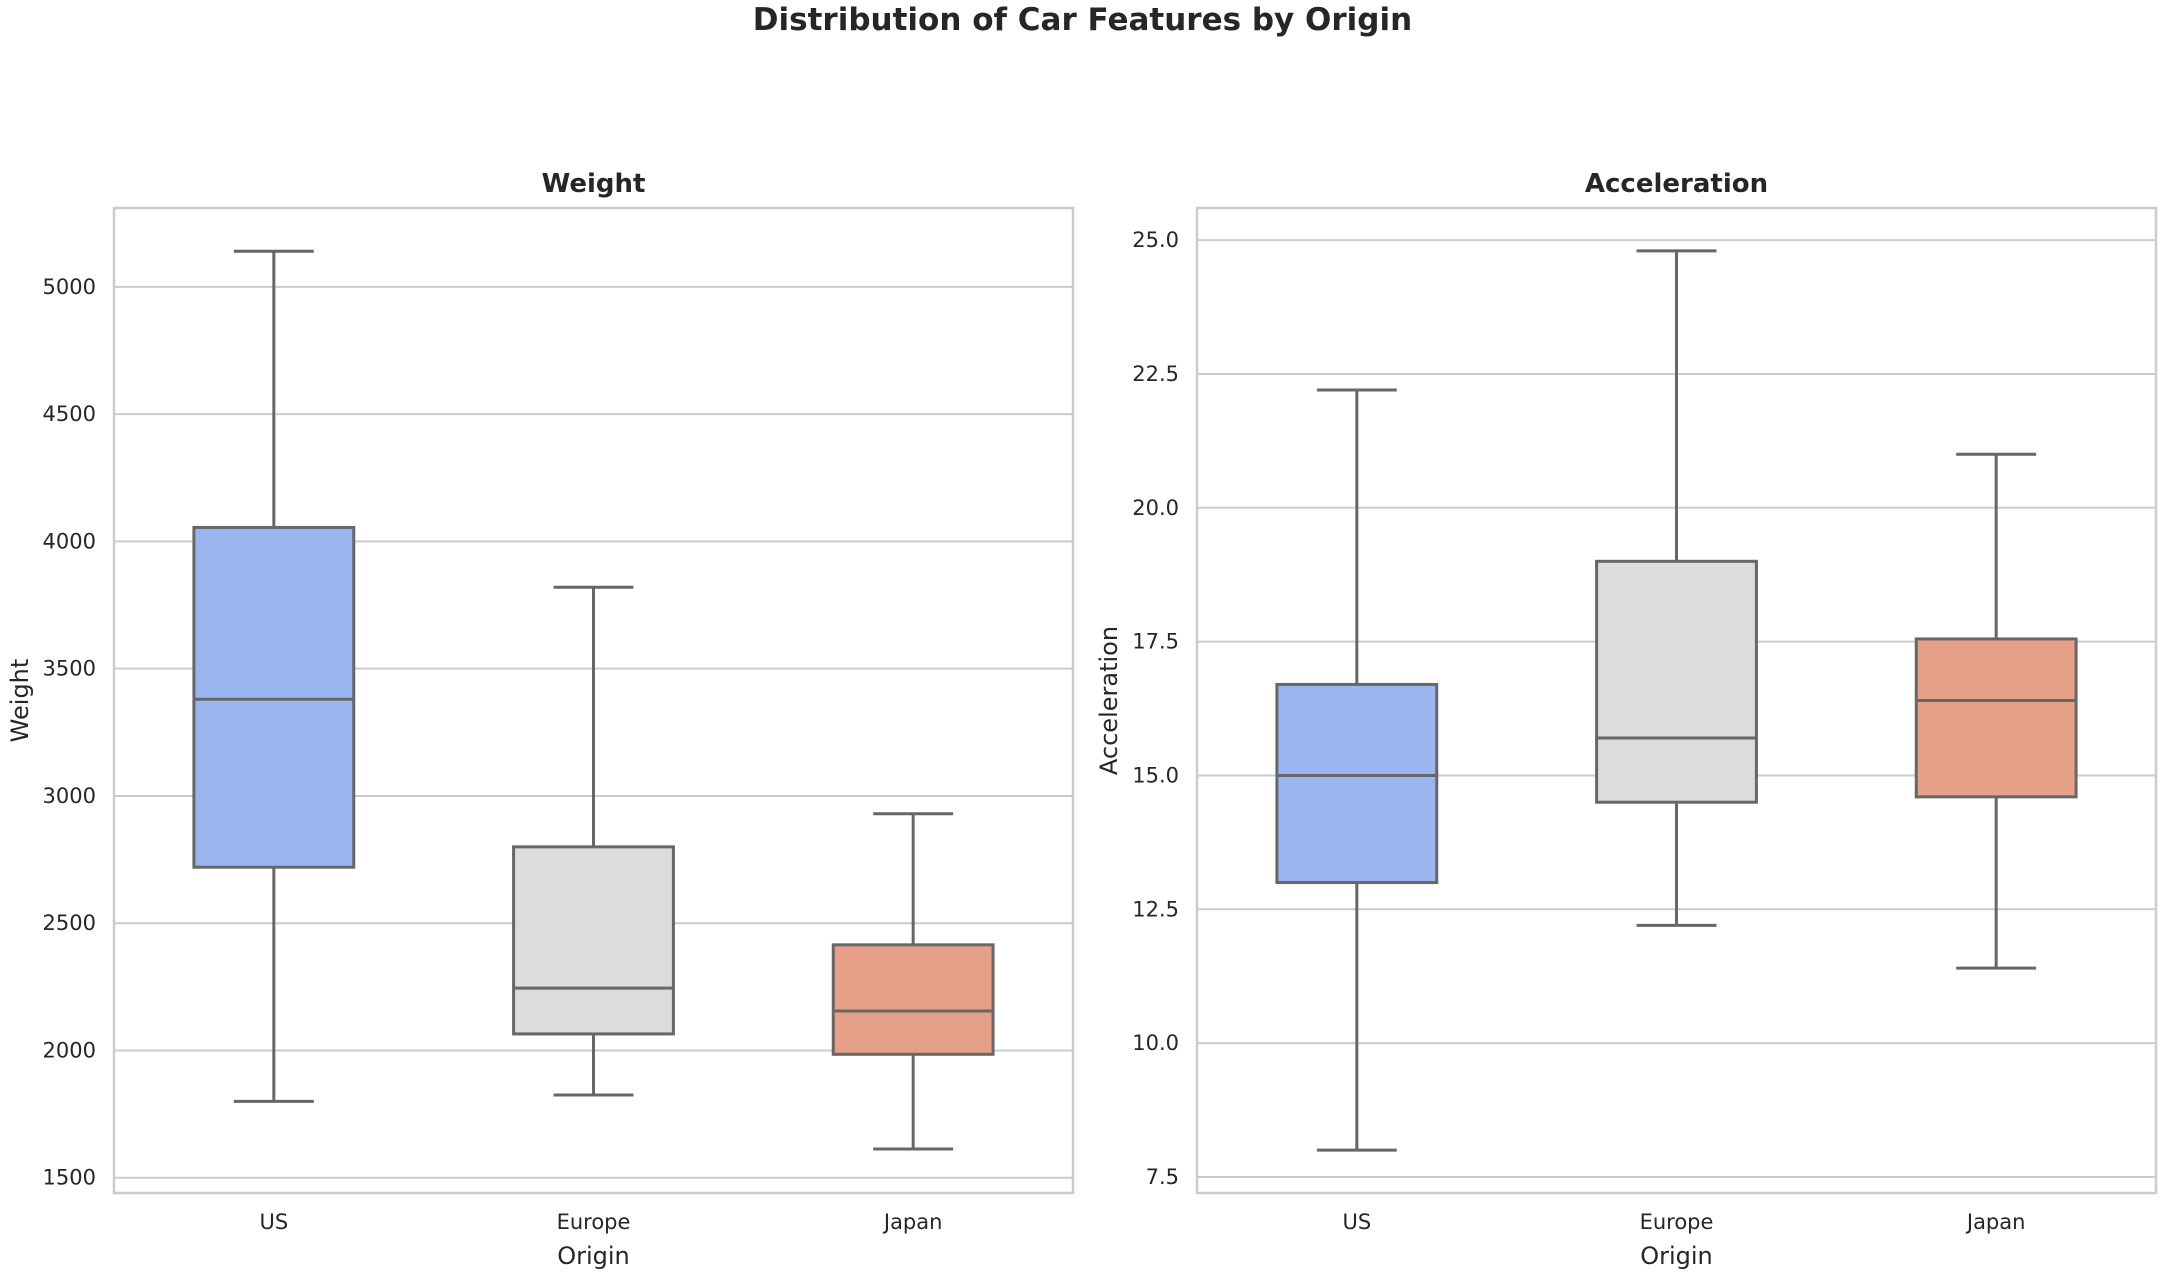 This screenshot has width=2165, height=1277. What do you see at coordinates (1109, 700) in the screenshot?
I see `y-axis-label: Acceleration` at bounding box center [1109, 700].